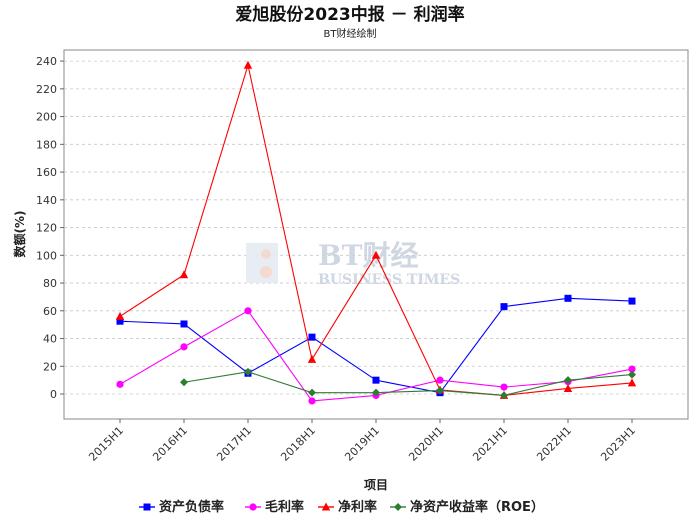 The width and height of the screenshot is (700, 524). Describe the element at coordinates (46, 61) in the screenshot. I see `y-tick-label: 240` at that location.